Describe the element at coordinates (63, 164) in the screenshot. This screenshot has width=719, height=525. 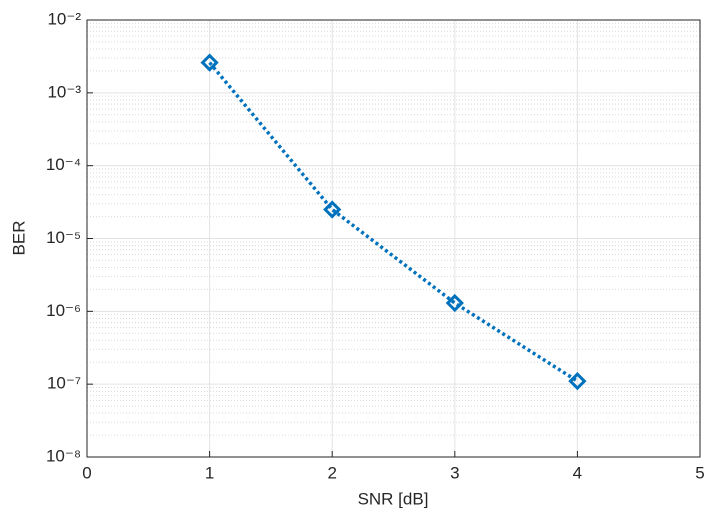
I see `y-tick-label: 10⁻⁴` at that location.